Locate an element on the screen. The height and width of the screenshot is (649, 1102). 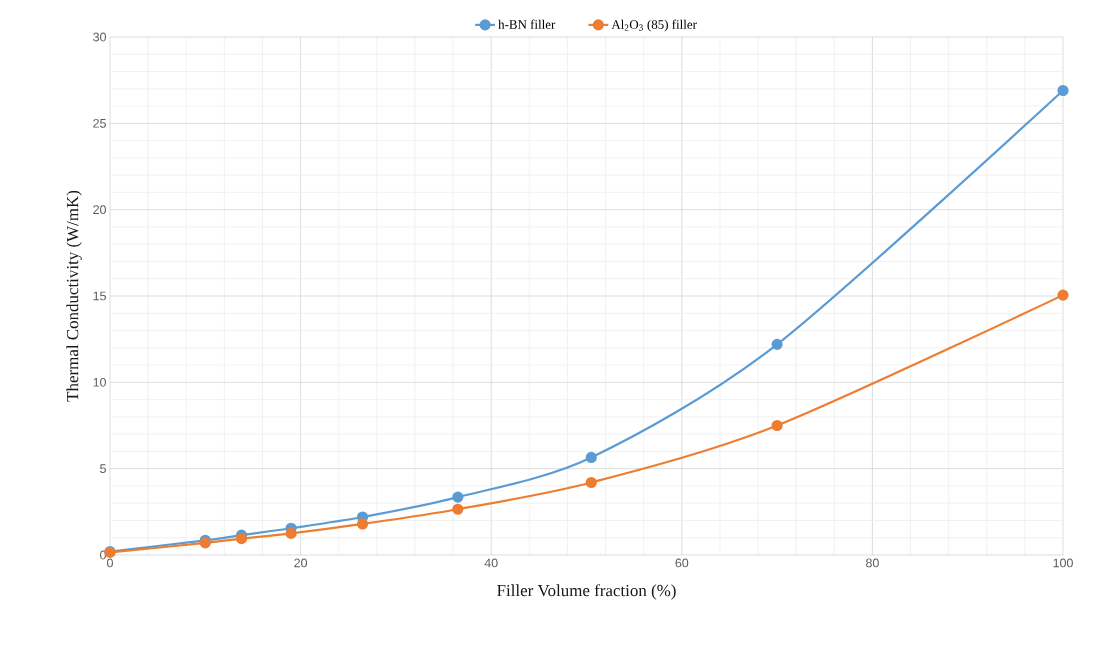
x-tick-label: 40 is located at coordinates (491, 563).